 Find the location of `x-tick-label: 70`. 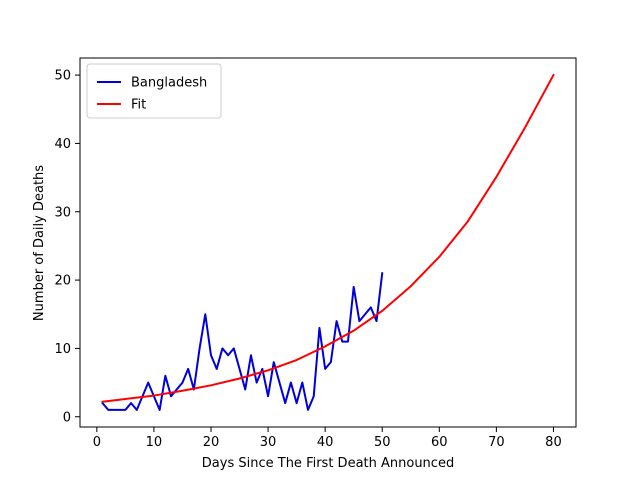

x-tick-label: 70 is located at coordinates (496, 442).